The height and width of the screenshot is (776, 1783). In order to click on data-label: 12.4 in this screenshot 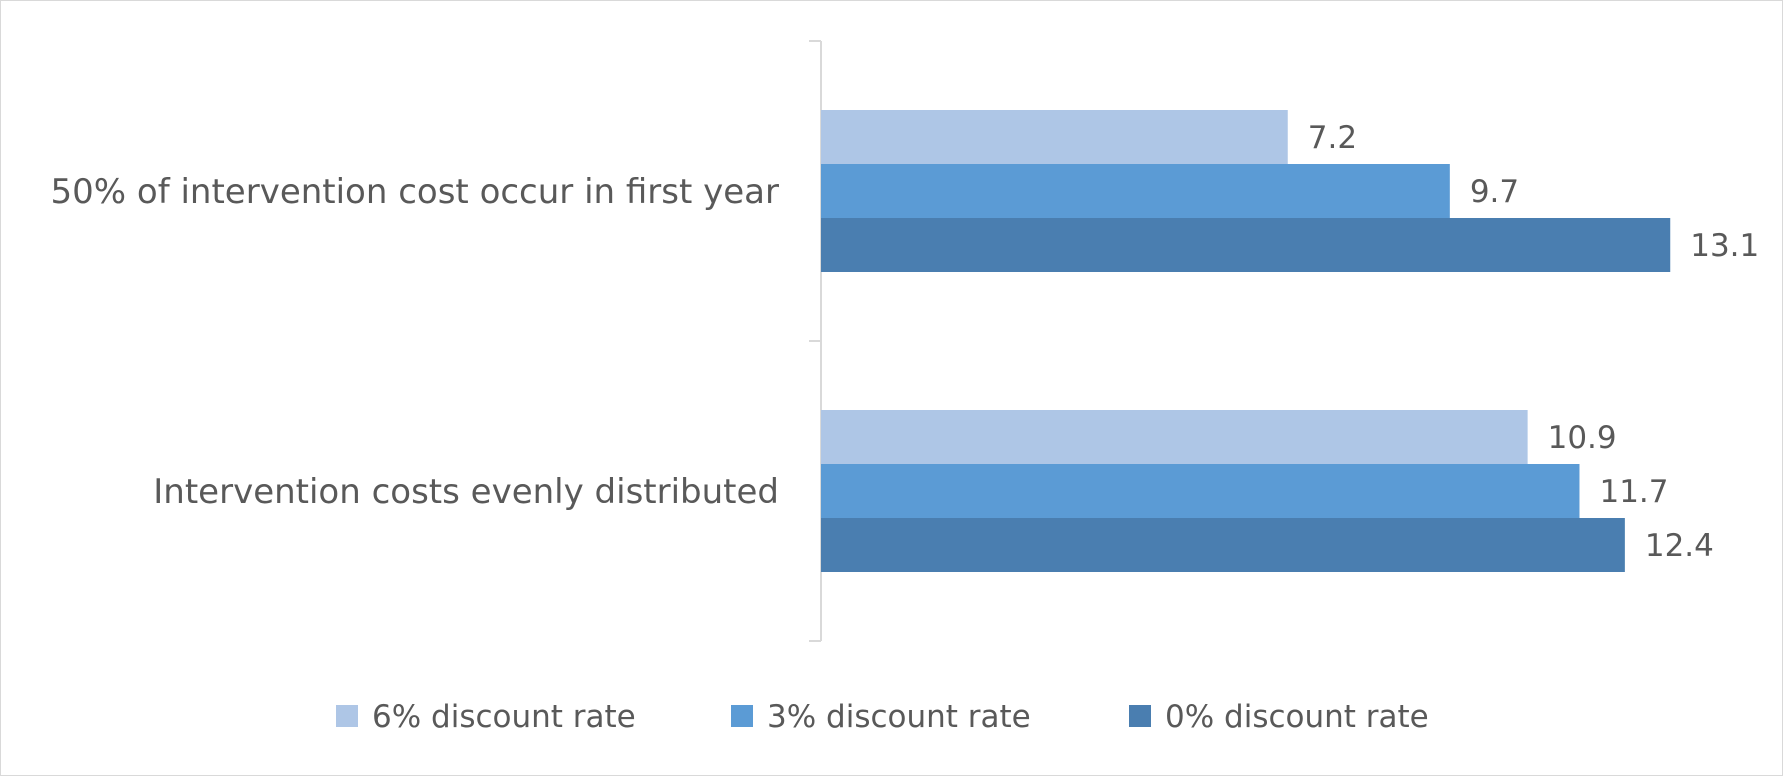, I will do `click(1679, 546)`.